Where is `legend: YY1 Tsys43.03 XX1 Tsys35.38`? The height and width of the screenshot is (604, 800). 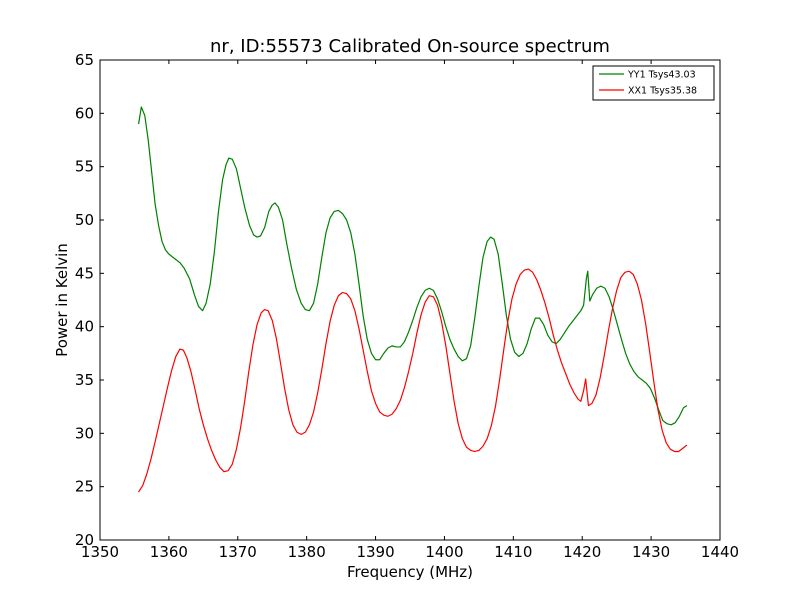
legend: YY1 Tsys43.03 XX1 Tsys35.38 is located at coordinates (653, 83).